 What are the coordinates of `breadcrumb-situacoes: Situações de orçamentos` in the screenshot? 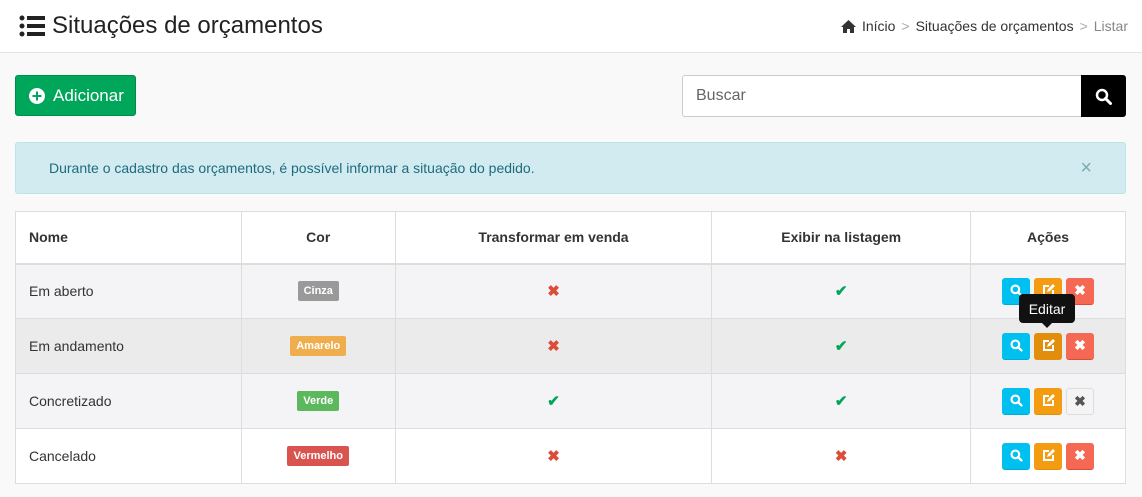 It's located at (994, 26).